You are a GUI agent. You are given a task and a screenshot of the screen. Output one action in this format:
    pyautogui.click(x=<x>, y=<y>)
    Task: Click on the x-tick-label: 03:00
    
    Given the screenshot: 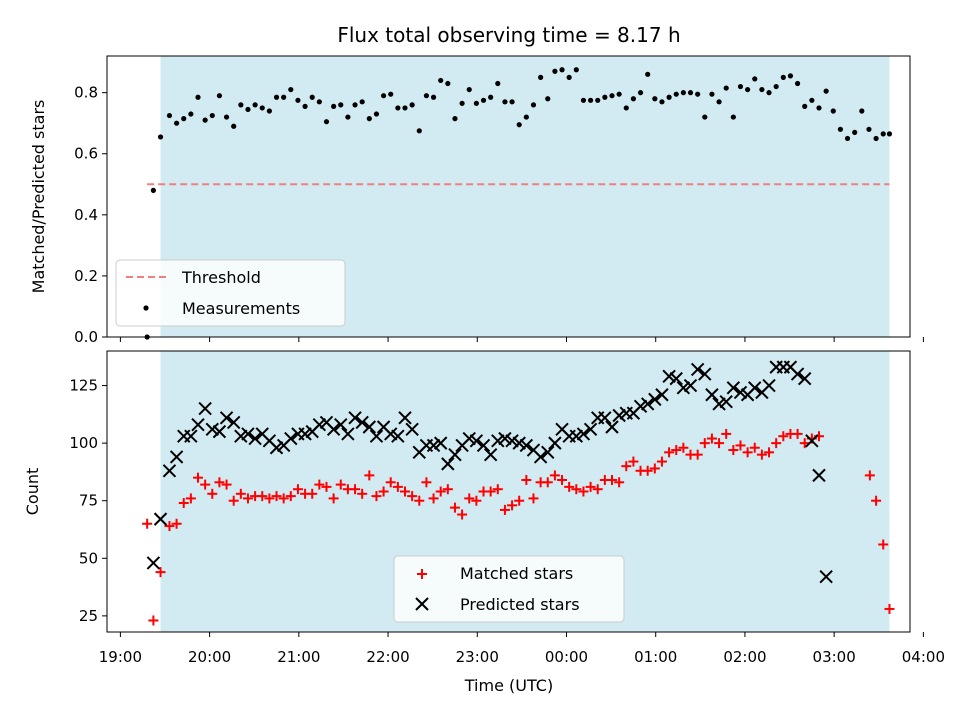 What is the action you would take?
    pyautogui.click(x=834, y=657)
    